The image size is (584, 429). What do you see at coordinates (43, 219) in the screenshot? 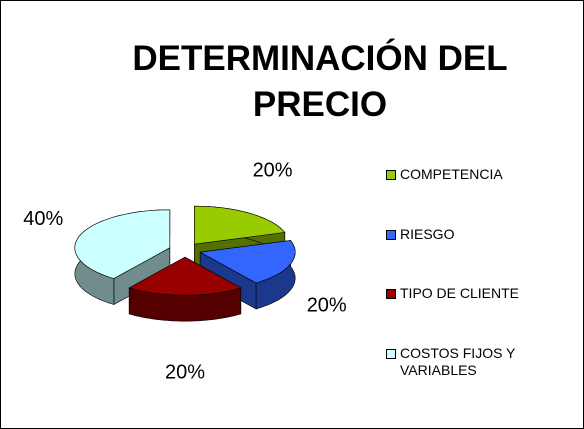
I see `data-label: 40%` at bounding box center [43, 219].